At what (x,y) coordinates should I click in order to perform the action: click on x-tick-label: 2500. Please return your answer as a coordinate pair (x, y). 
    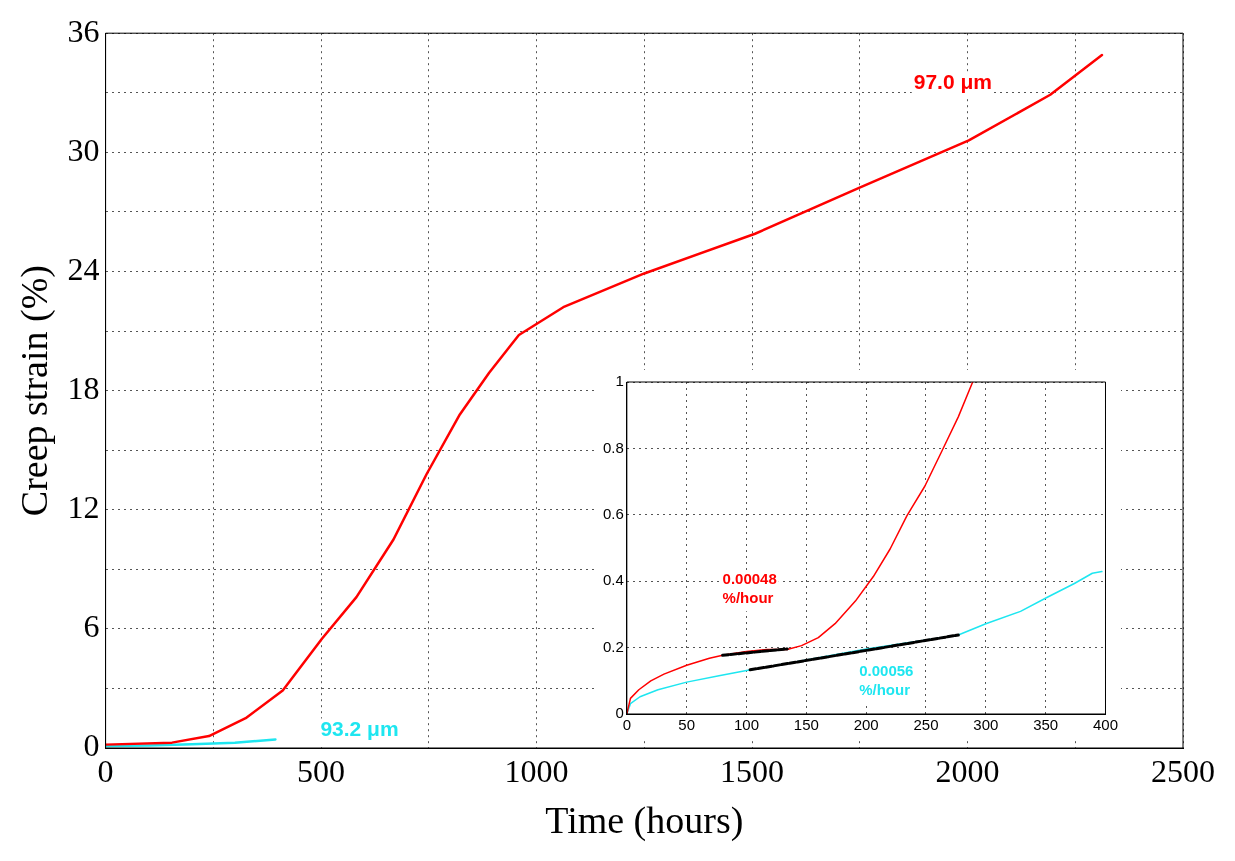
    Looking at the image, I should click on (1183, 770).